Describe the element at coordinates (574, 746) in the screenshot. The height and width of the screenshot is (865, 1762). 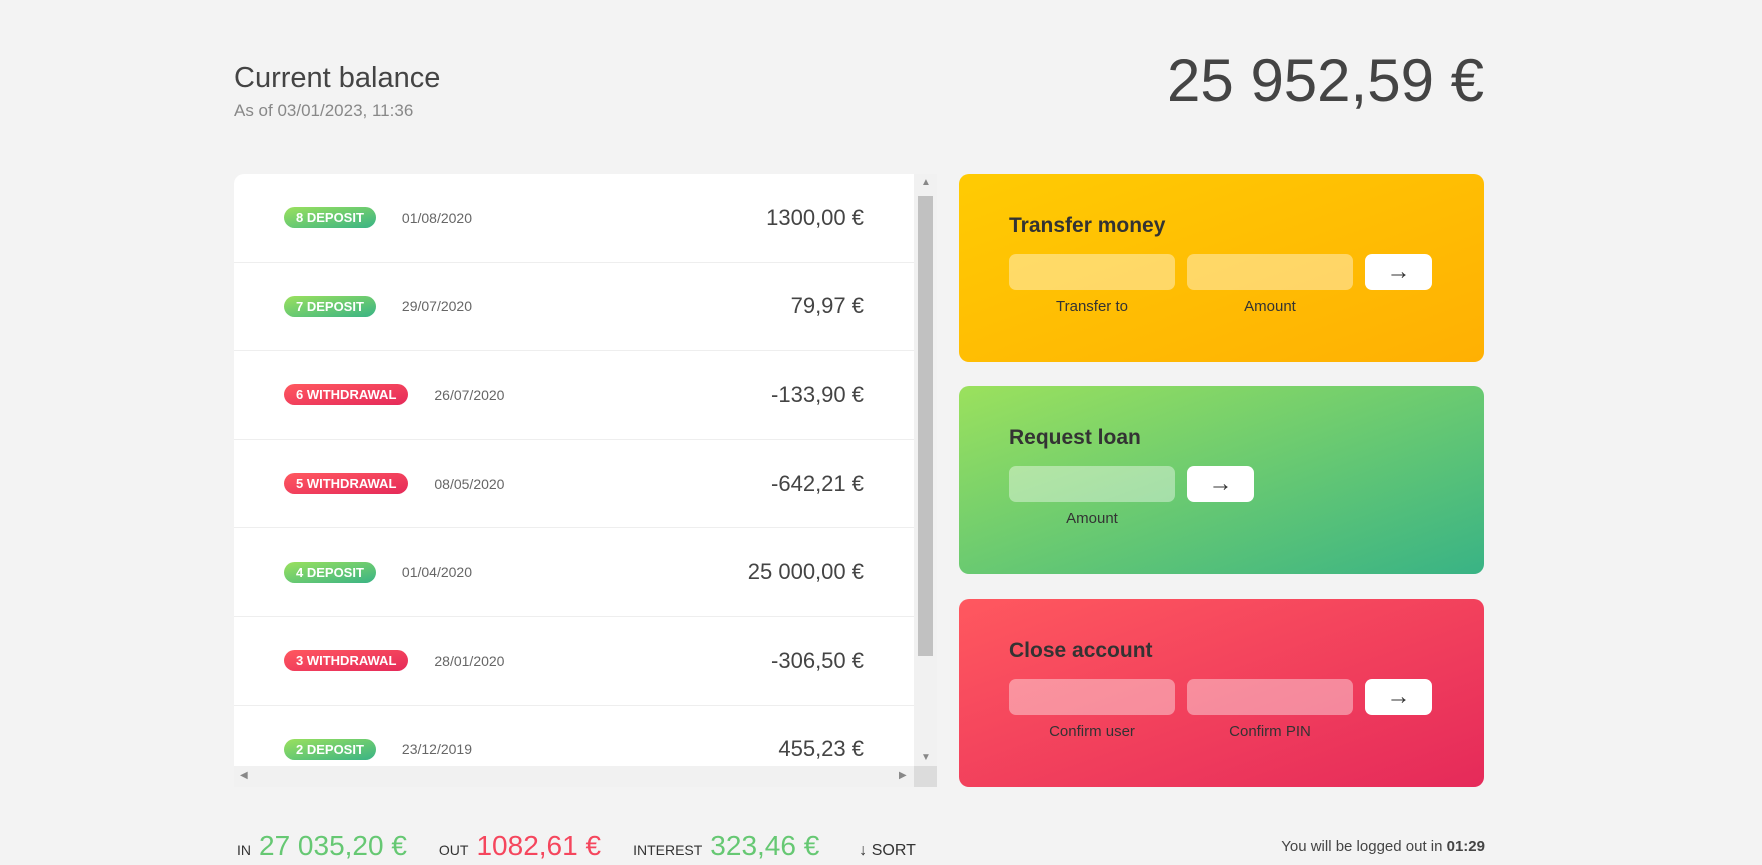
I see `movement-row: 2 deposit 23/12/2019 455,23 €` at that location.